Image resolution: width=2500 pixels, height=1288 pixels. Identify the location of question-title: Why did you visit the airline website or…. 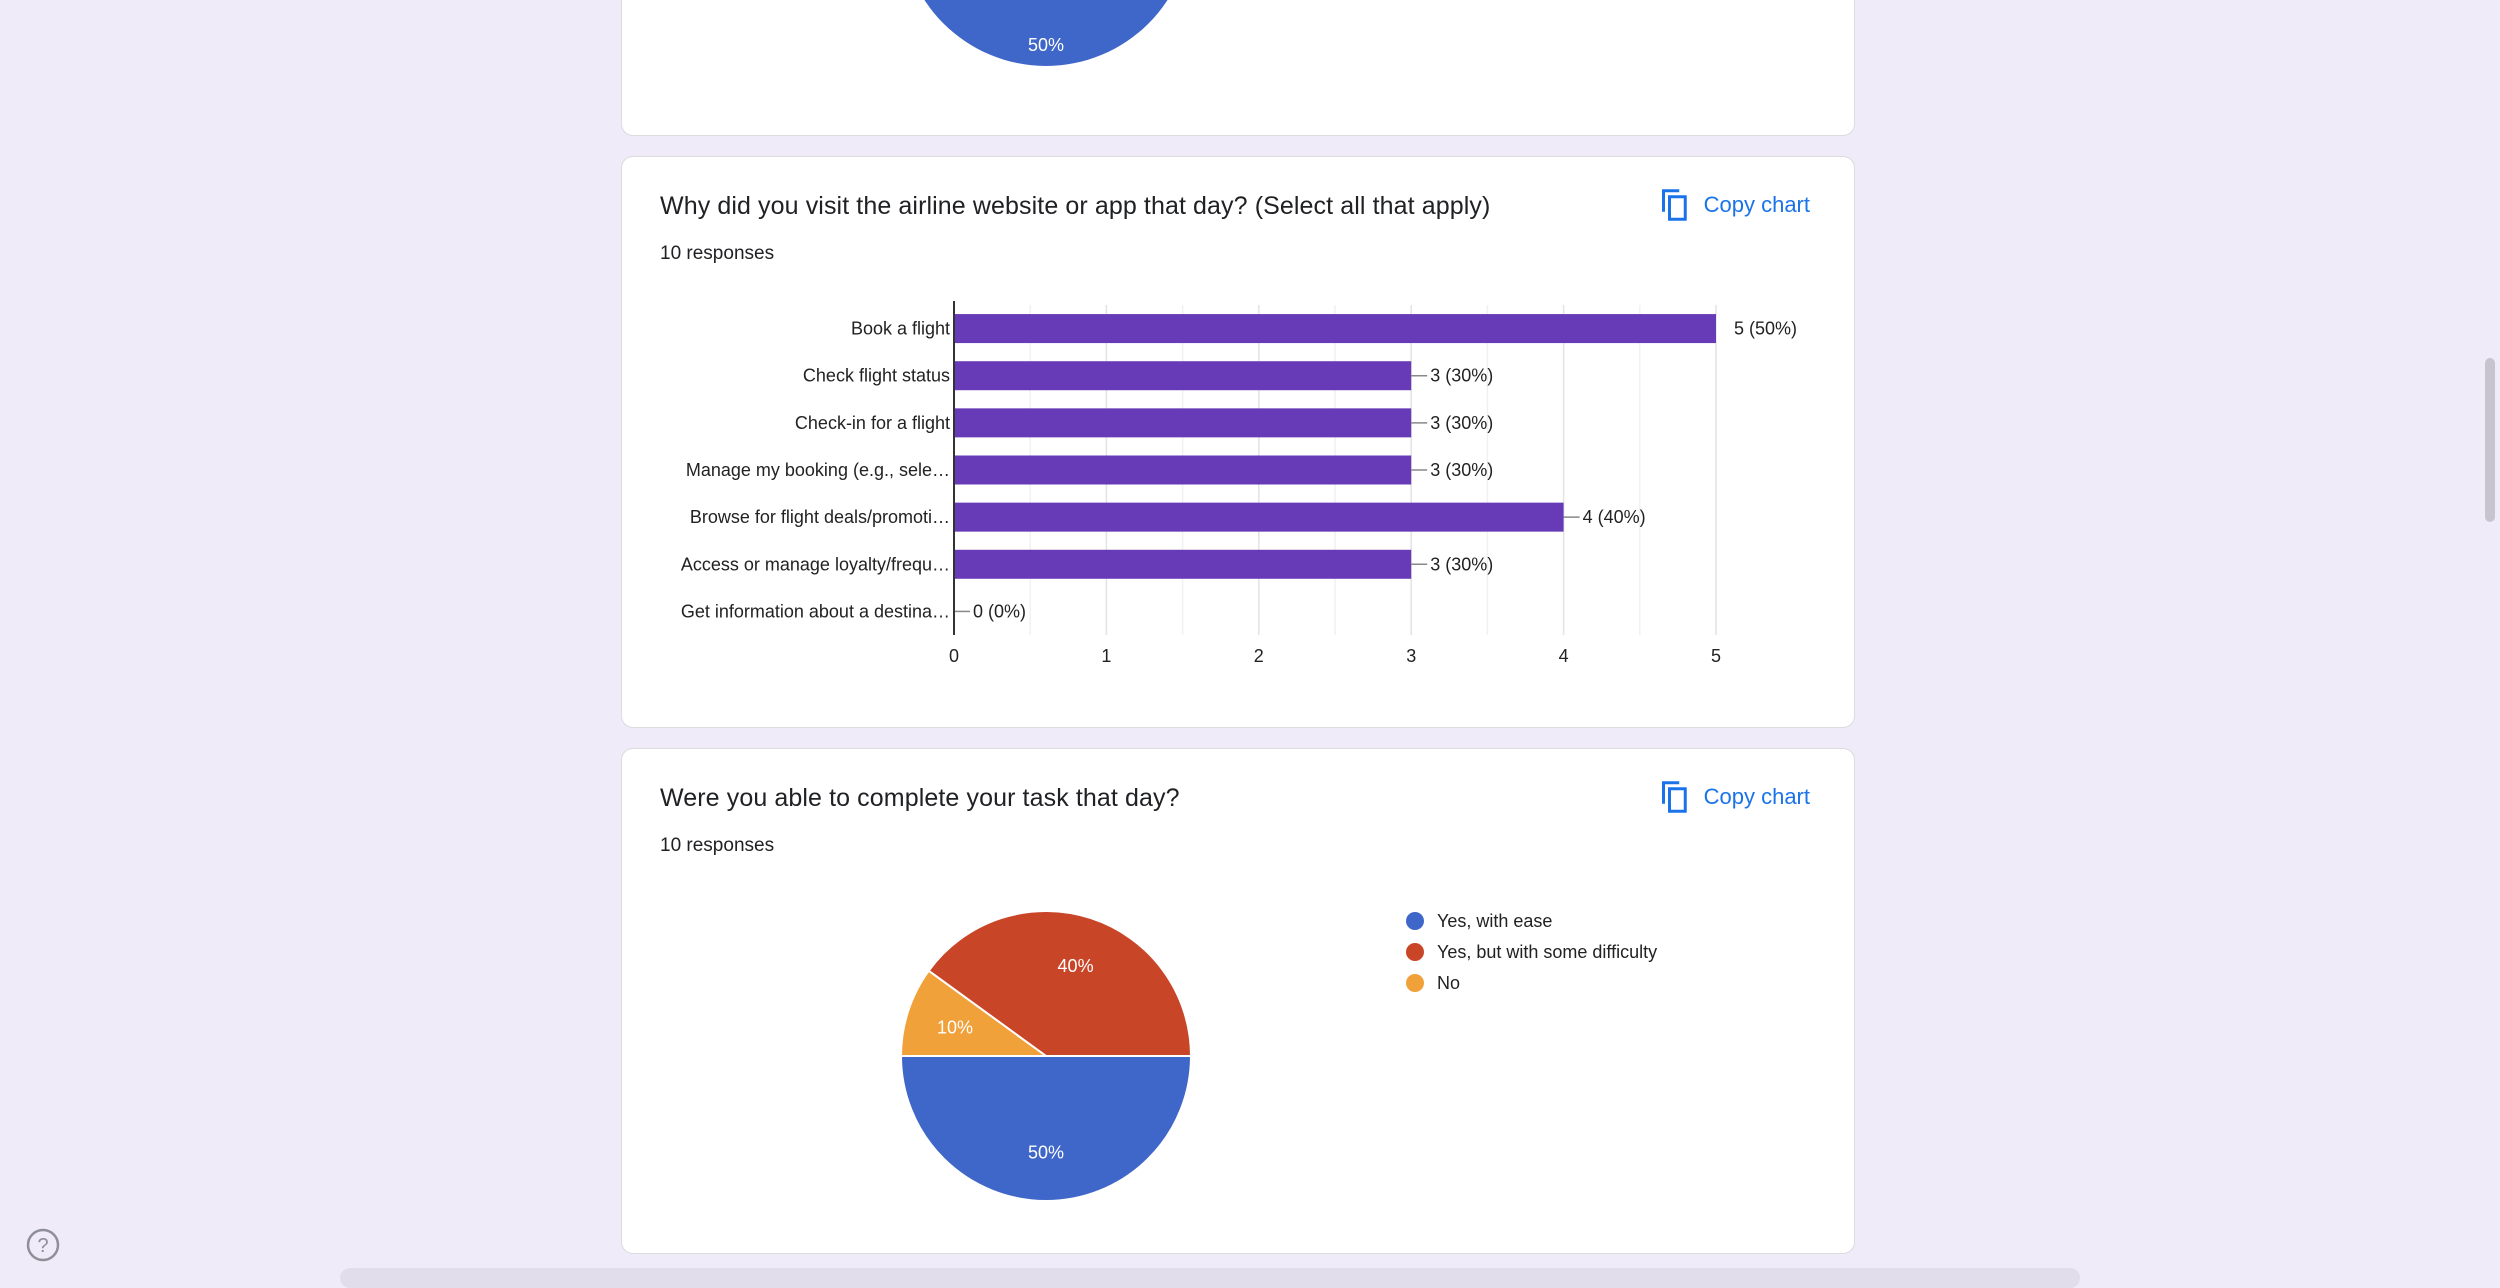
(1075, 206).